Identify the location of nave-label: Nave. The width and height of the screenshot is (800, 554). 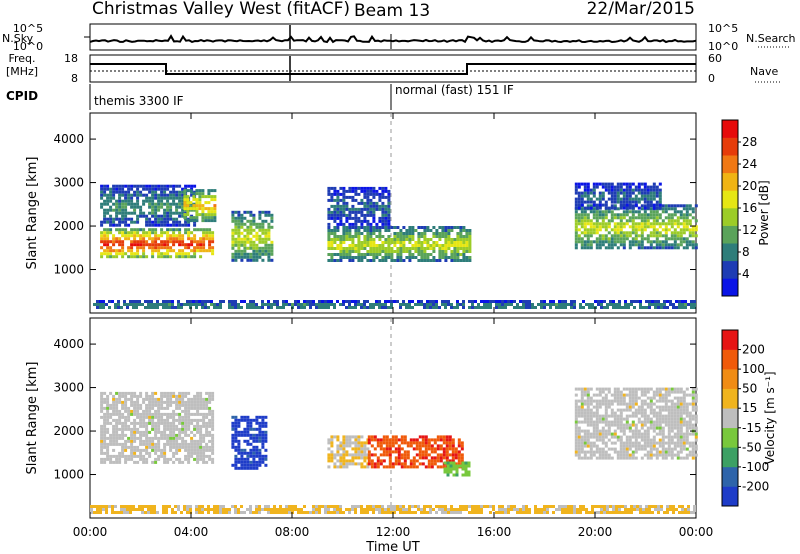
(764, 71).